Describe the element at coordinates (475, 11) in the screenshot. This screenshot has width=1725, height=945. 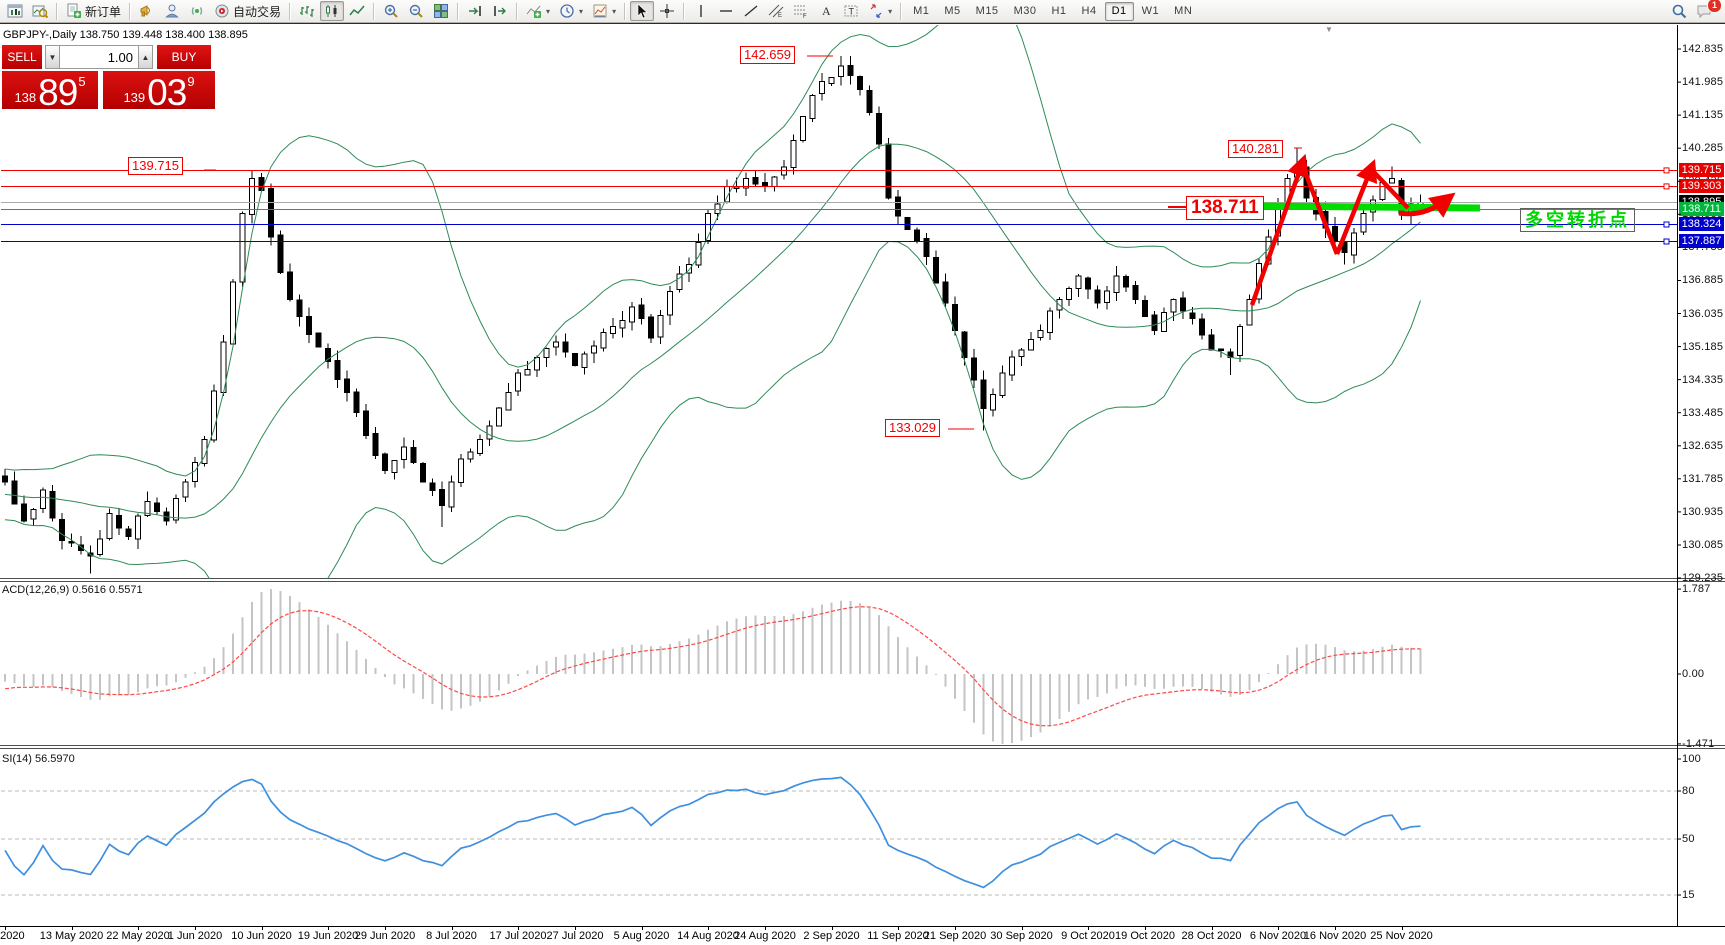
I see `auto-scroll-button` at that location.